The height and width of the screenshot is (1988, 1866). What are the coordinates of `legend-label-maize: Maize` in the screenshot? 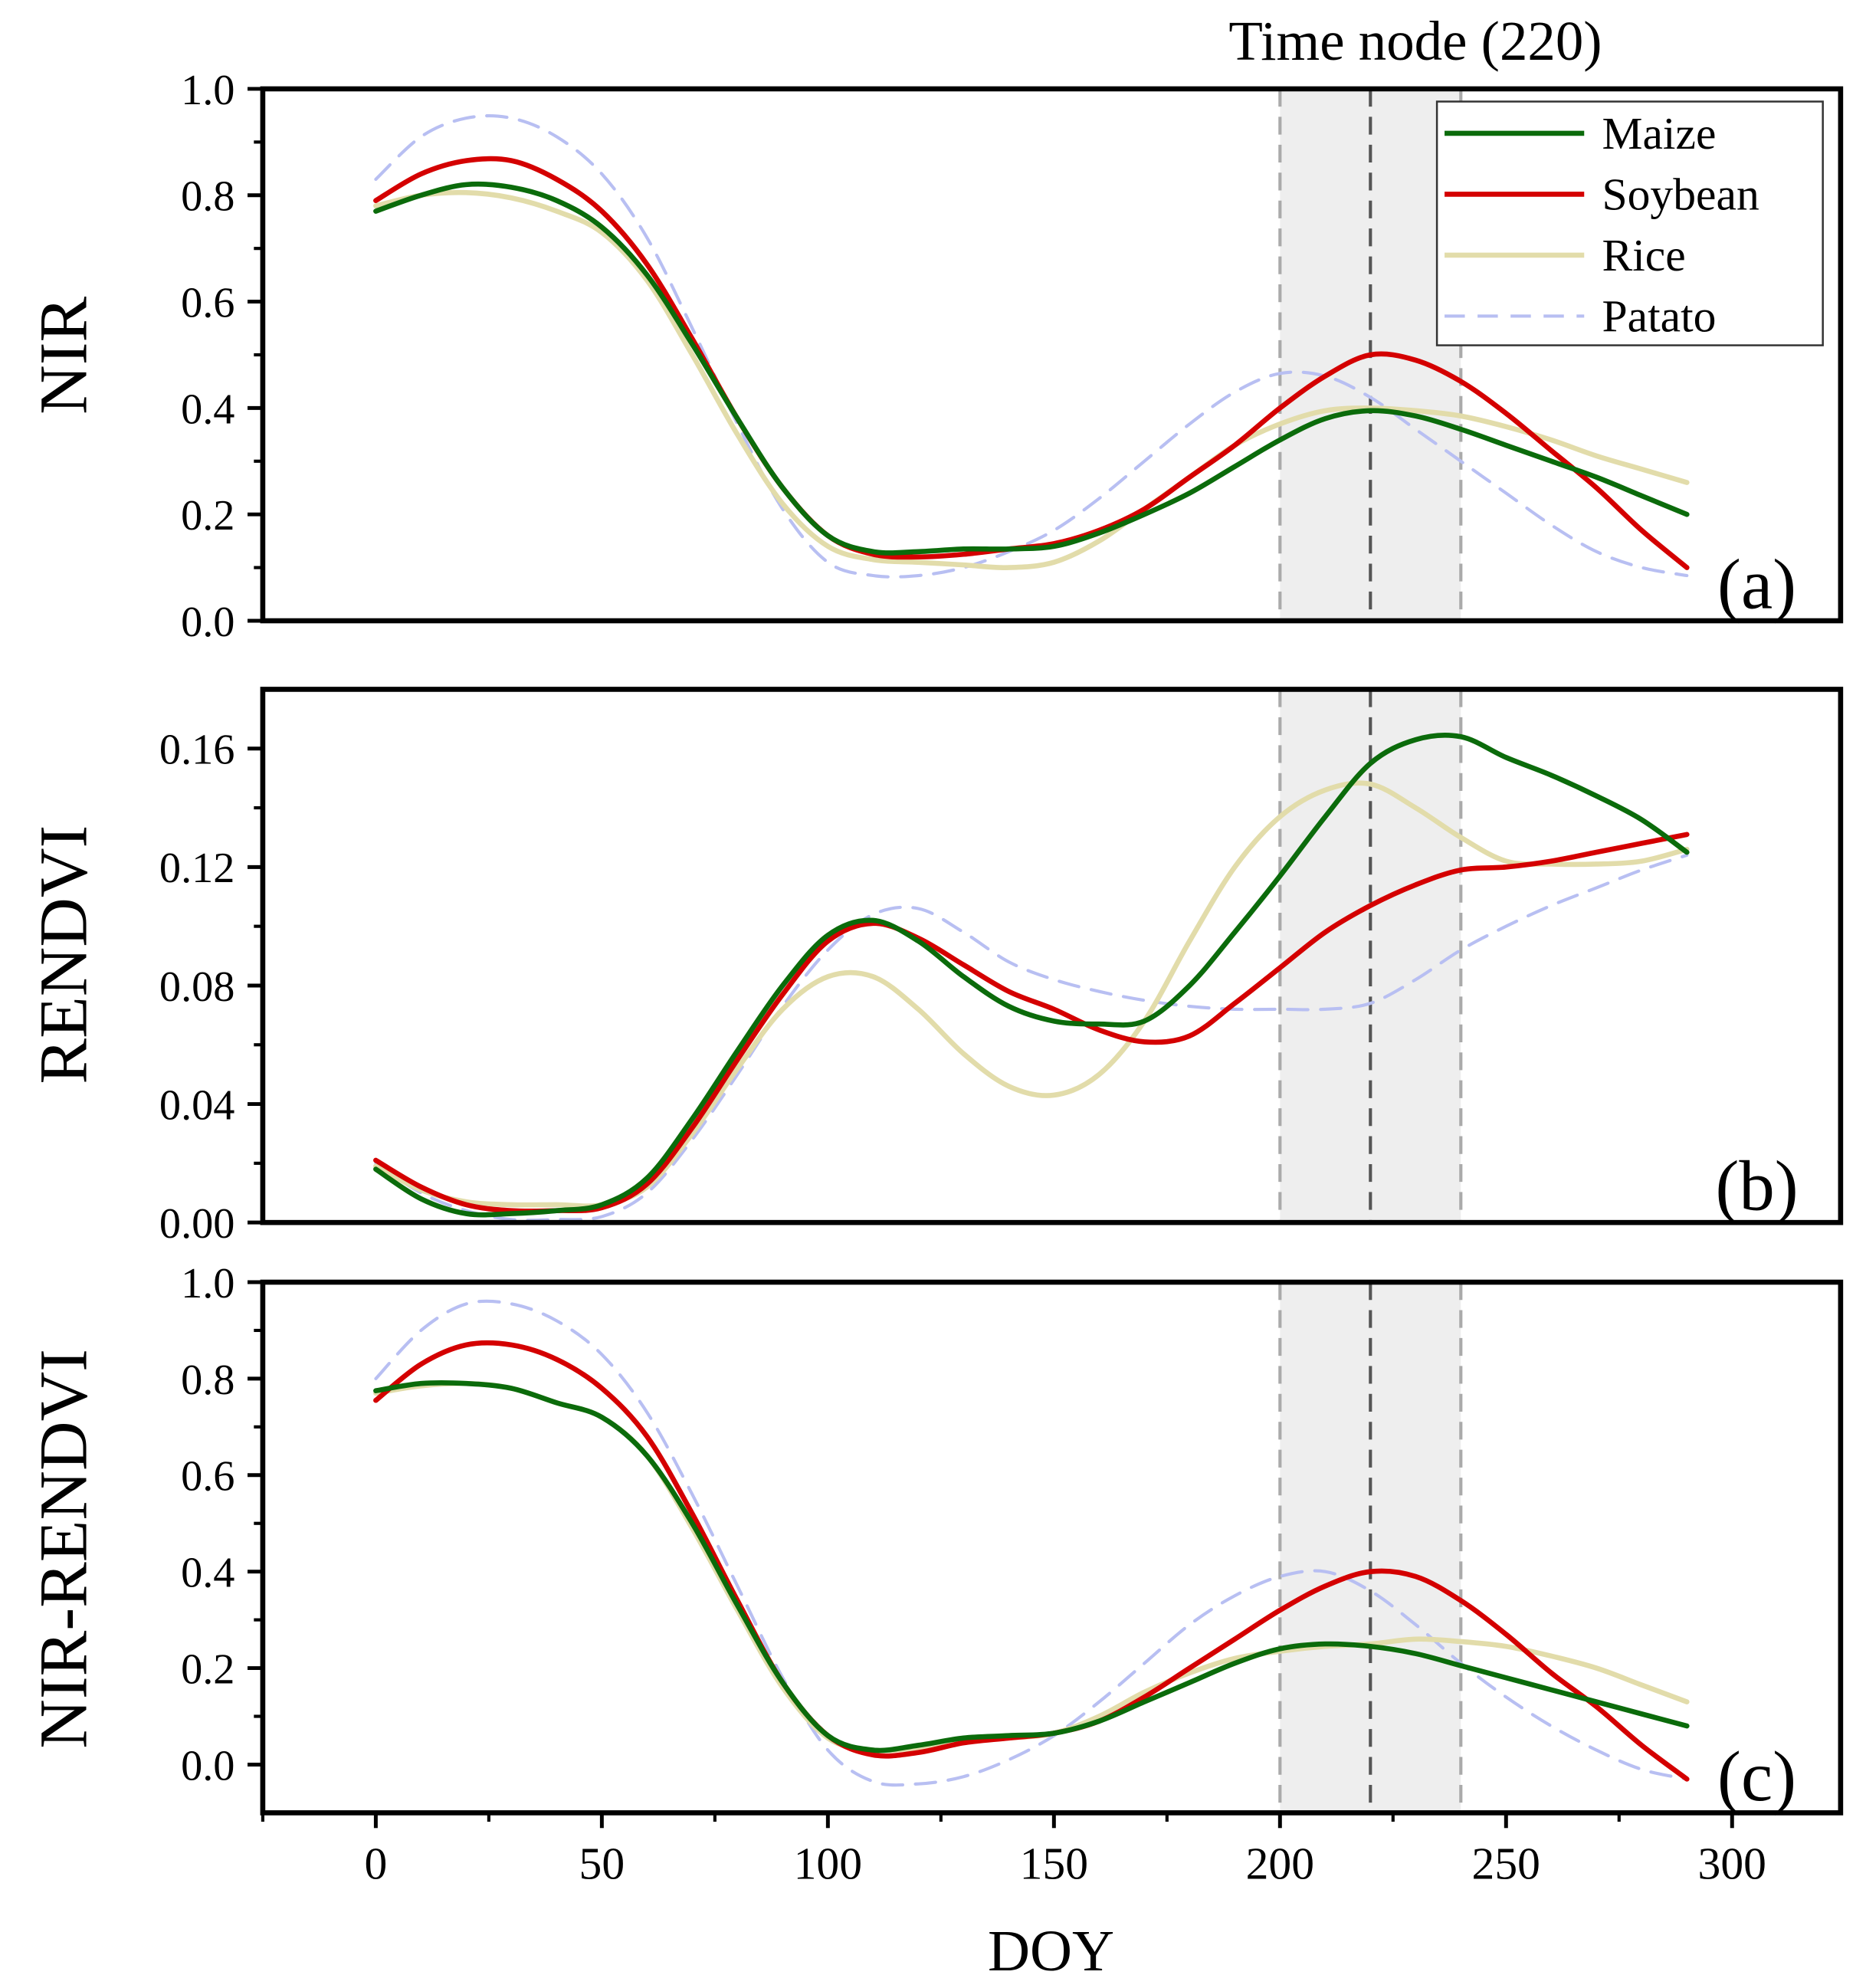 It's located at (1659, 133).